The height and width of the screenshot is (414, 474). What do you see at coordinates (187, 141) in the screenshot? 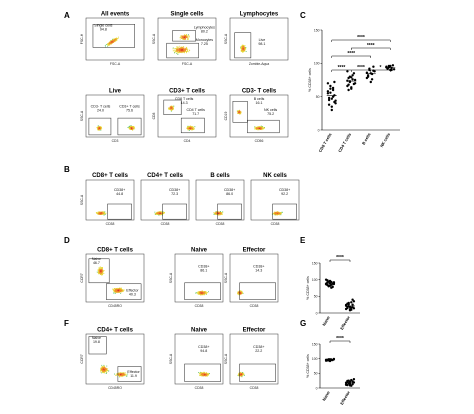
I see `x-axis-label: CD4` at bounding box center [187, 141].